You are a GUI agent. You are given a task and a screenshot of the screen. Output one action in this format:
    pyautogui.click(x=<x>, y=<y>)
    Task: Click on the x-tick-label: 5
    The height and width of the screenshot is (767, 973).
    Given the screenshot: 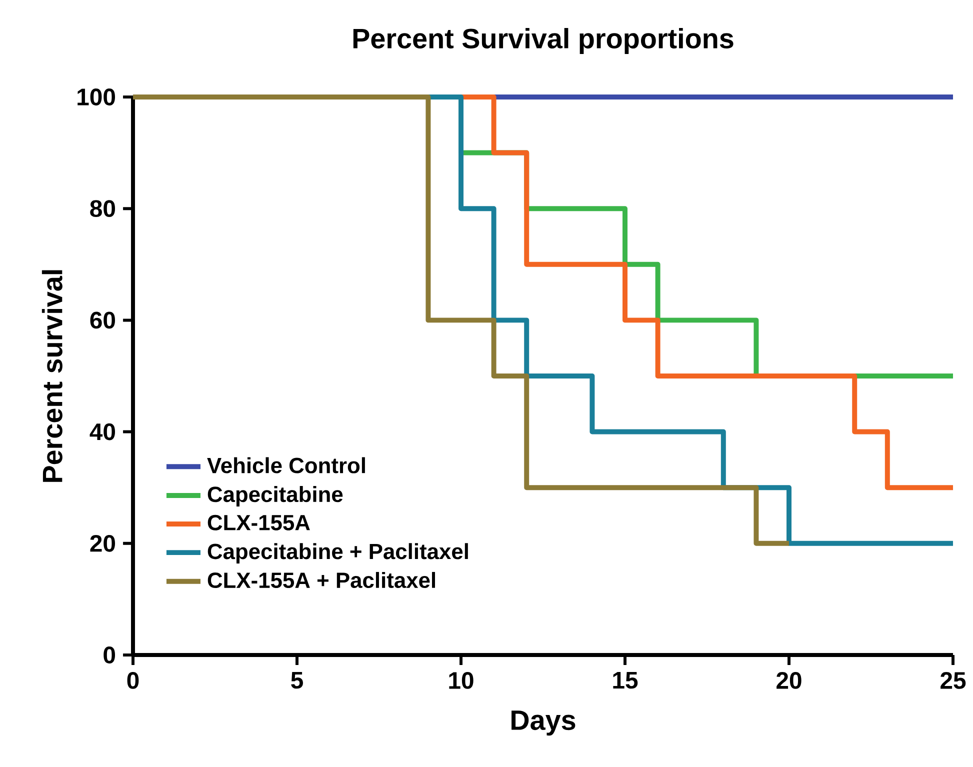 What is the action you would take?
    pyautogui.click(x=297, y=680)
    